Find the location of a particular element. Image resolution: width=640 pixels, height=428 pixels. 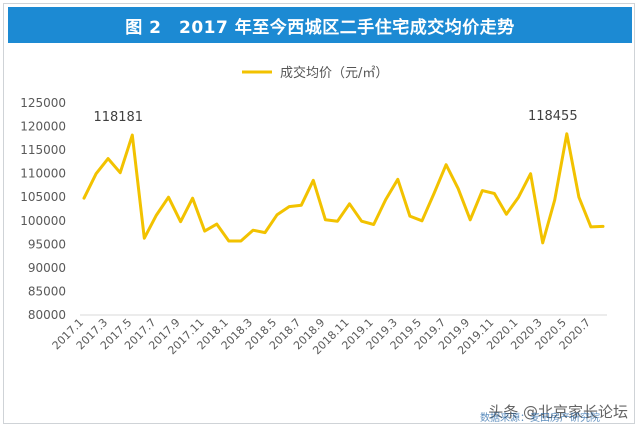

source-note: 数据来源：麦田房产研究院 is located at coordinates (540, 418).